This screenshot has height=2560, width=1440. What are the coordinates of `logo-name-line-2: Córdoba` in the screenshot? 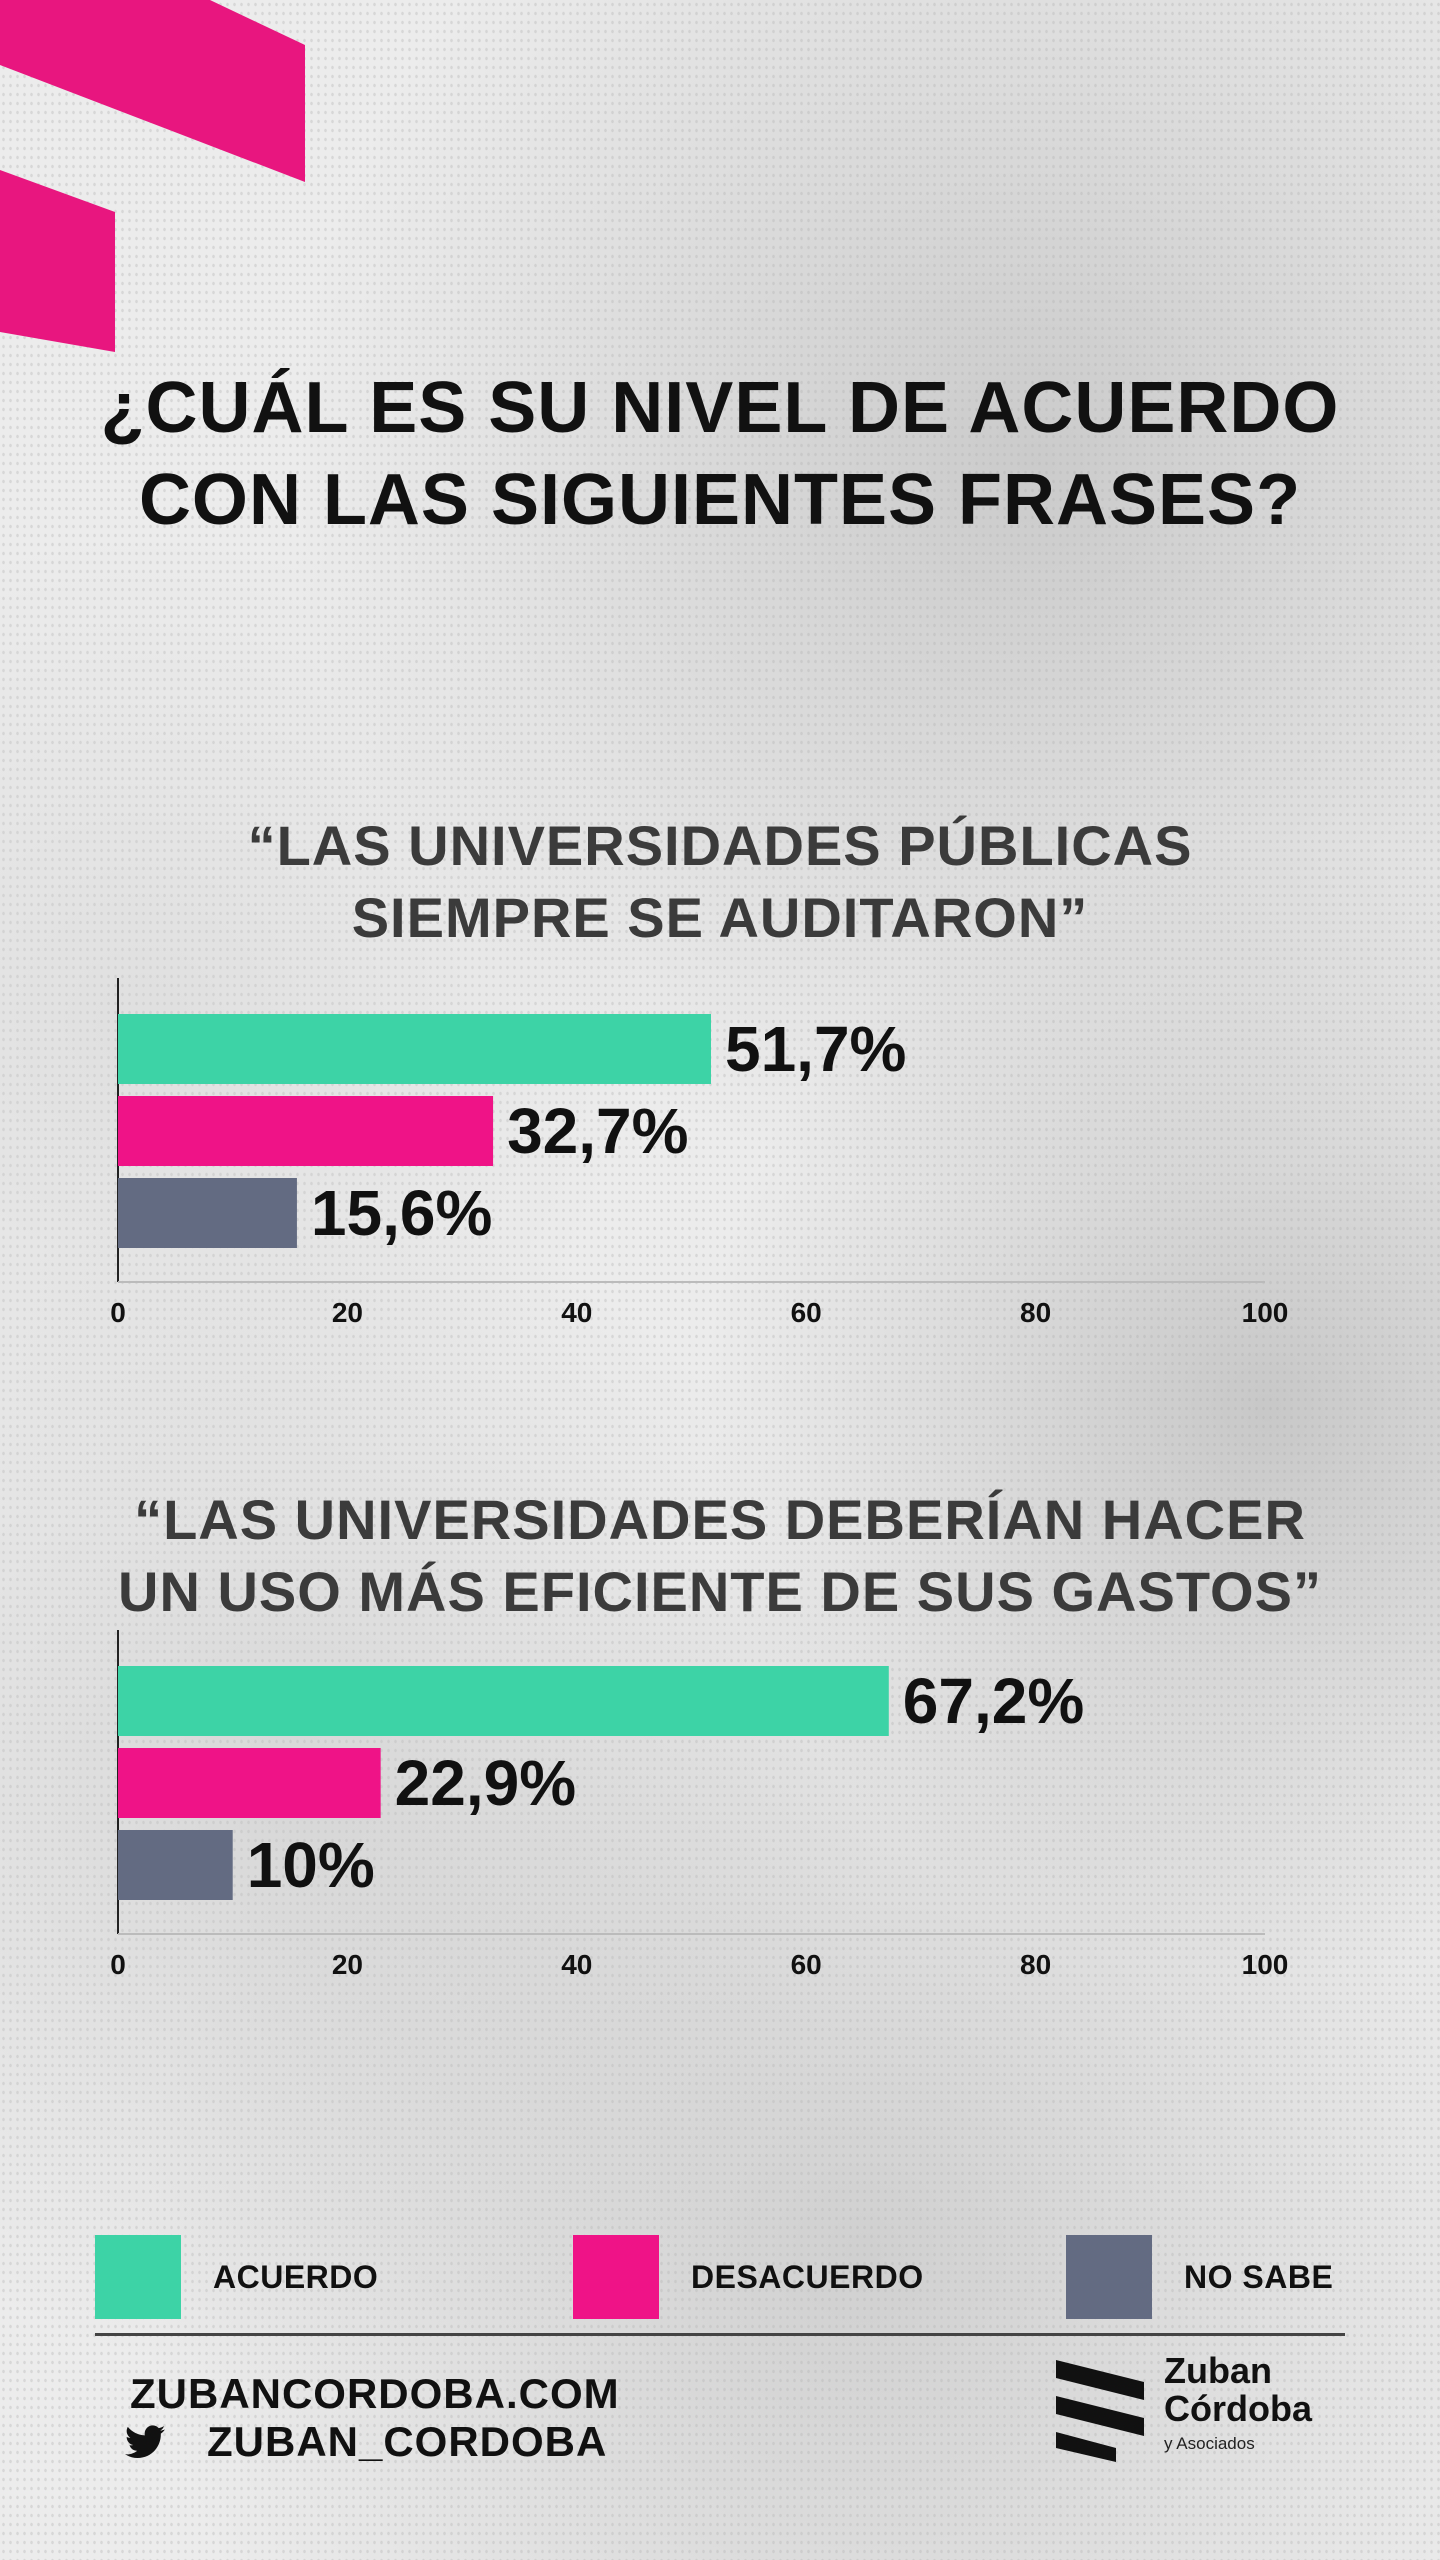 It's located at (1238, 2408).